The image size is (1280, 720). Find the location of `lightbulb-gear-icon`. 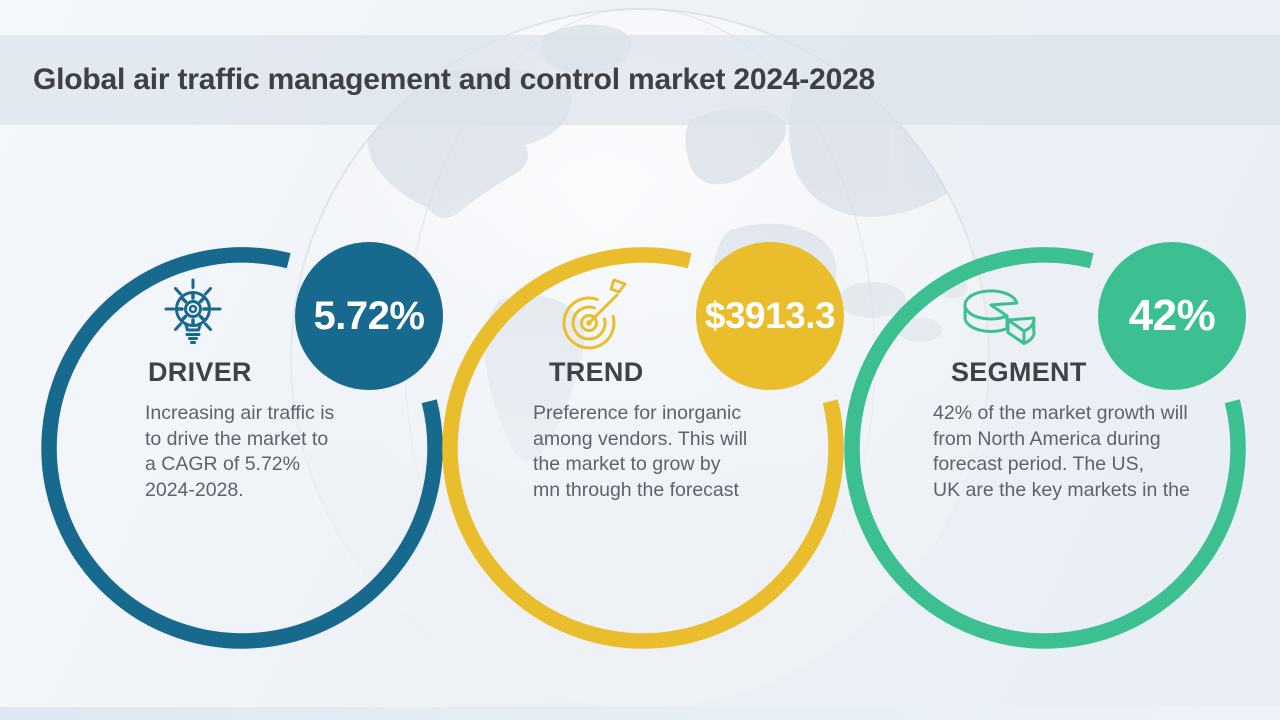

lightbulb-gear-icon is located at coordinates (193, 317).